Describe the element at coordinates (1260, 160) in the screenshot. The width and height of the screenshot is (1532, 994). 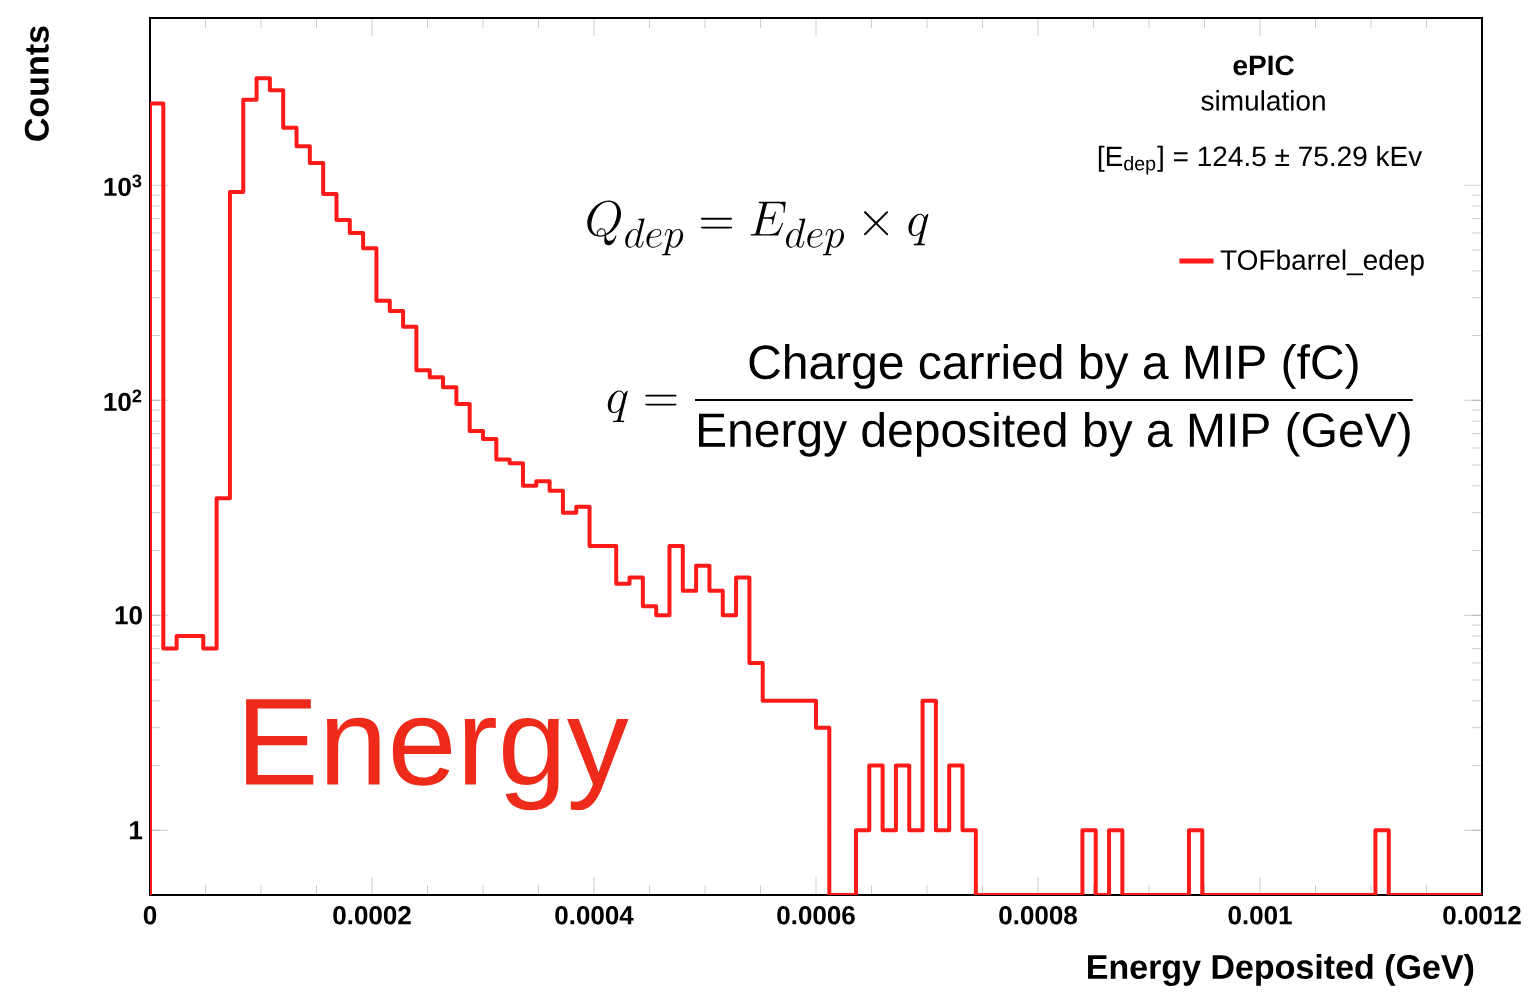
I see `annotation: [E$_{dep}$] = 124.5 ± 75.29 kEv` at that location.